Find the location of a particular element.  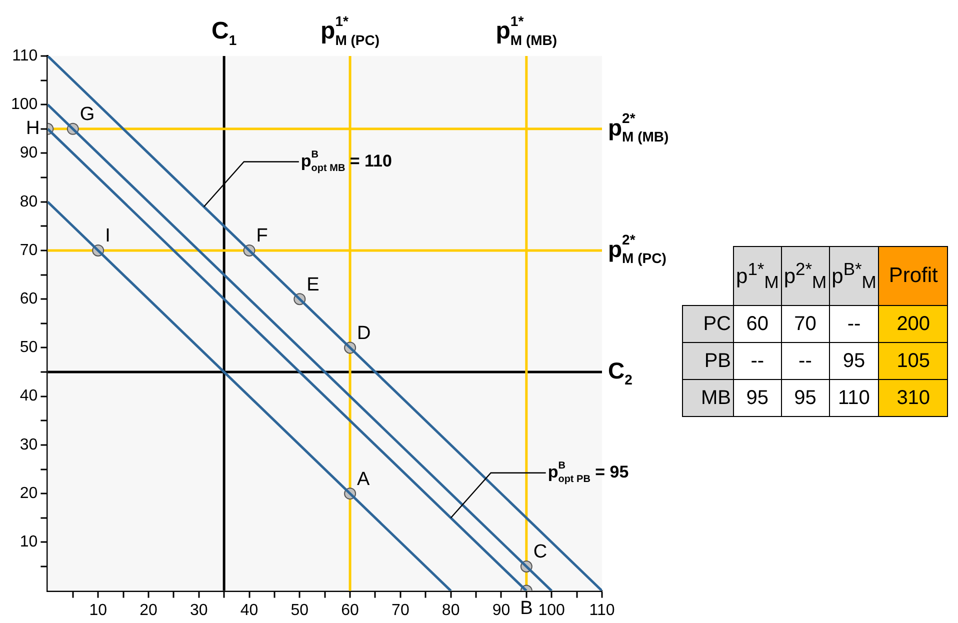

annotation: A is located at coordinates (363, 479).